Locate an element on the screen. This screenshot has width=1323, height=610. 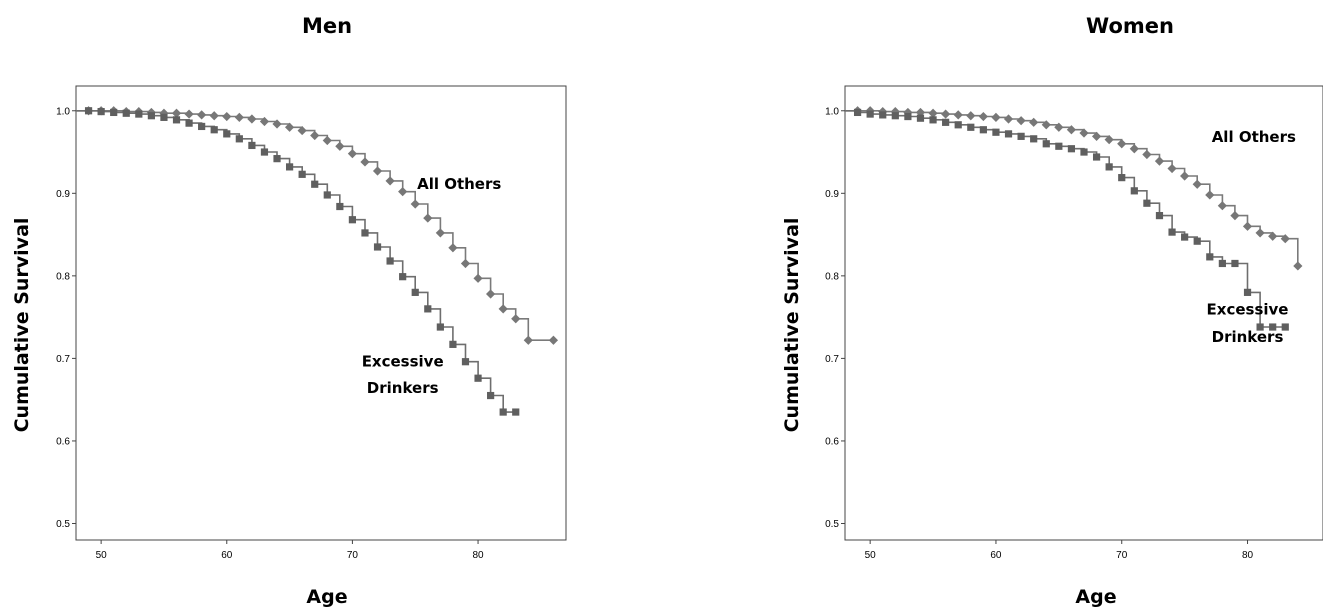
y-tick-label: 0.6 is located at coordinates (63, 441).